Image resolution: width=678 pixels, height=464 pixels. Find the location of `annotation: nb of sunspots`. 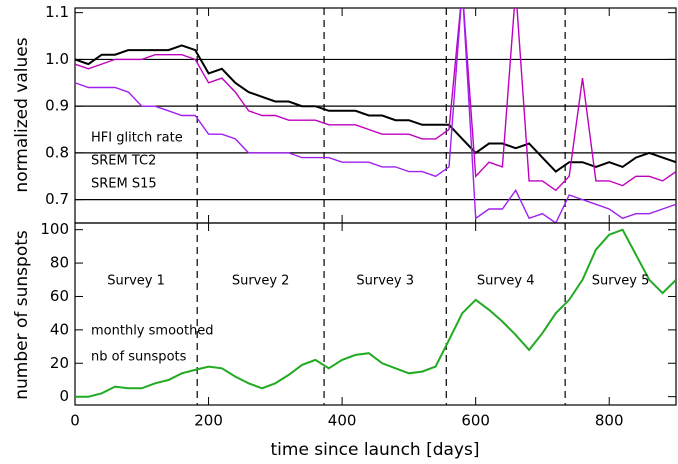

annotation: nb of sunspots is located at coordinates (139, 357).